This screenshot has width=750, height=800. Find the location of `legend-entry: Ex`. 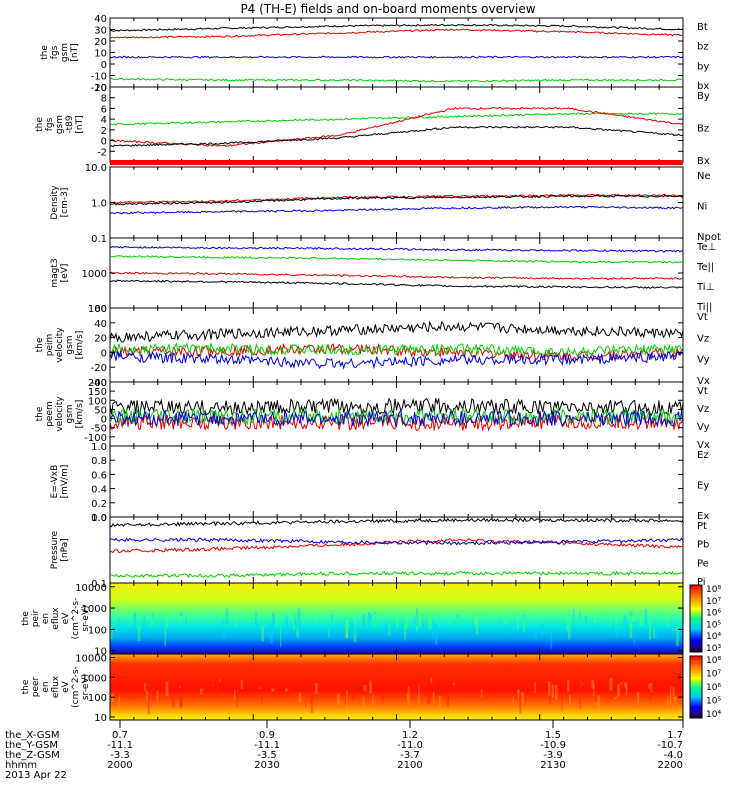

legend-entry: Ex is located at coordinates (703, 516).